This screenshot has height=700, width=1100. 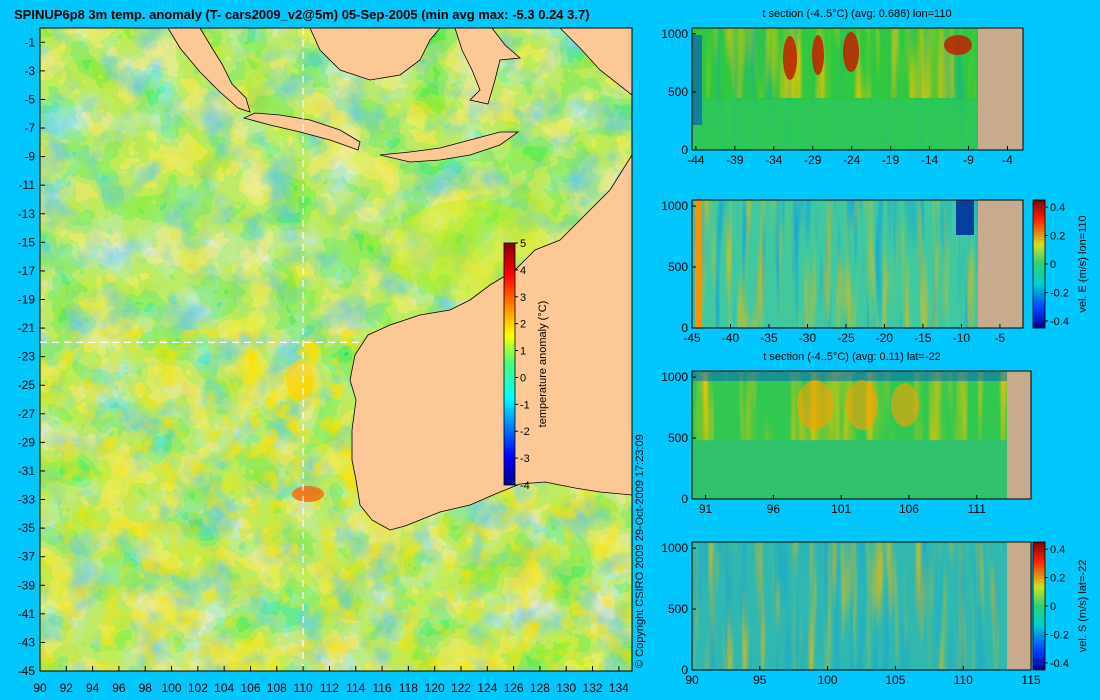 What do you see at coordinates (684, 150) in the screenshot?
I see `y-tick-label: 0` at bounding box center [684, 150].